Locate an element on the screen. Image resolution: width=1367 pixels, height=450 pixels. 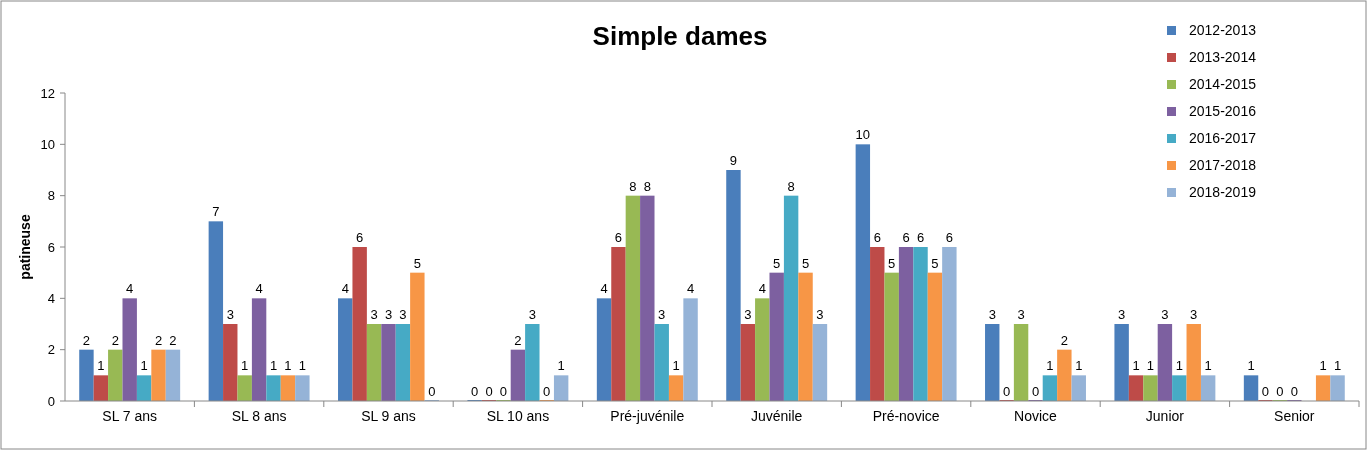
legend-label: 2018-2019 is located at coordinates (1223, 192).